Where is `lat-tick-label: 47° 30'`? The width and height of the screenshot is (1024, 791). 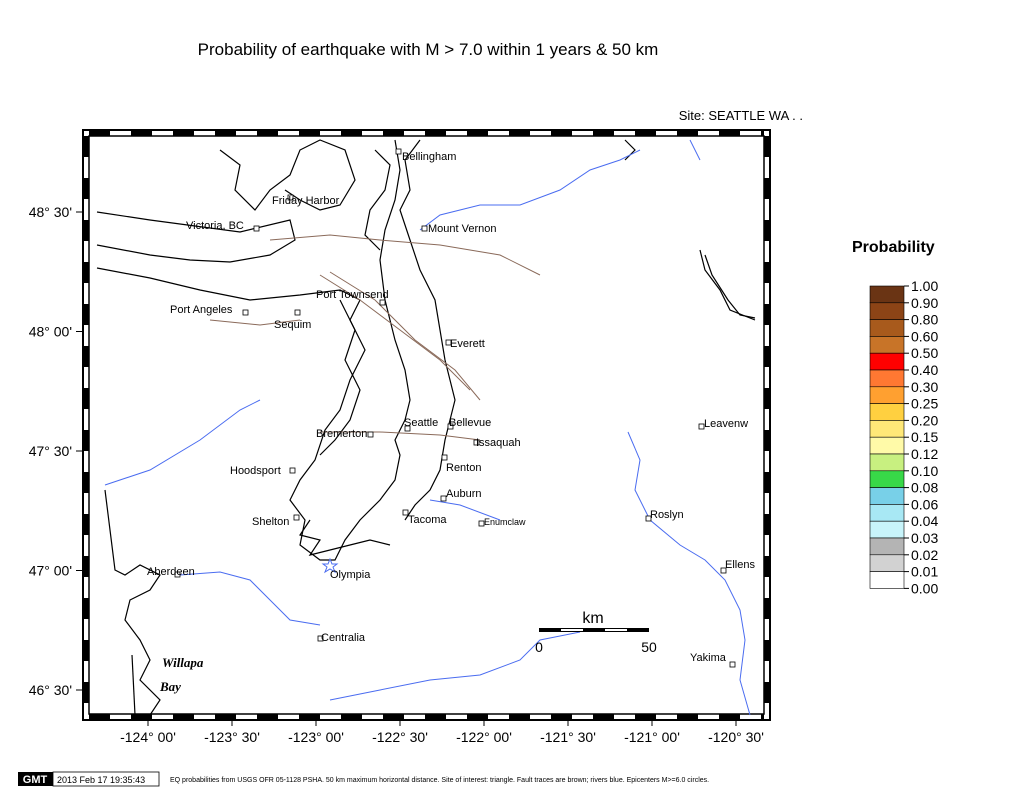
lat-tick-label: 47° 30' is located at coordinates (50, 451).